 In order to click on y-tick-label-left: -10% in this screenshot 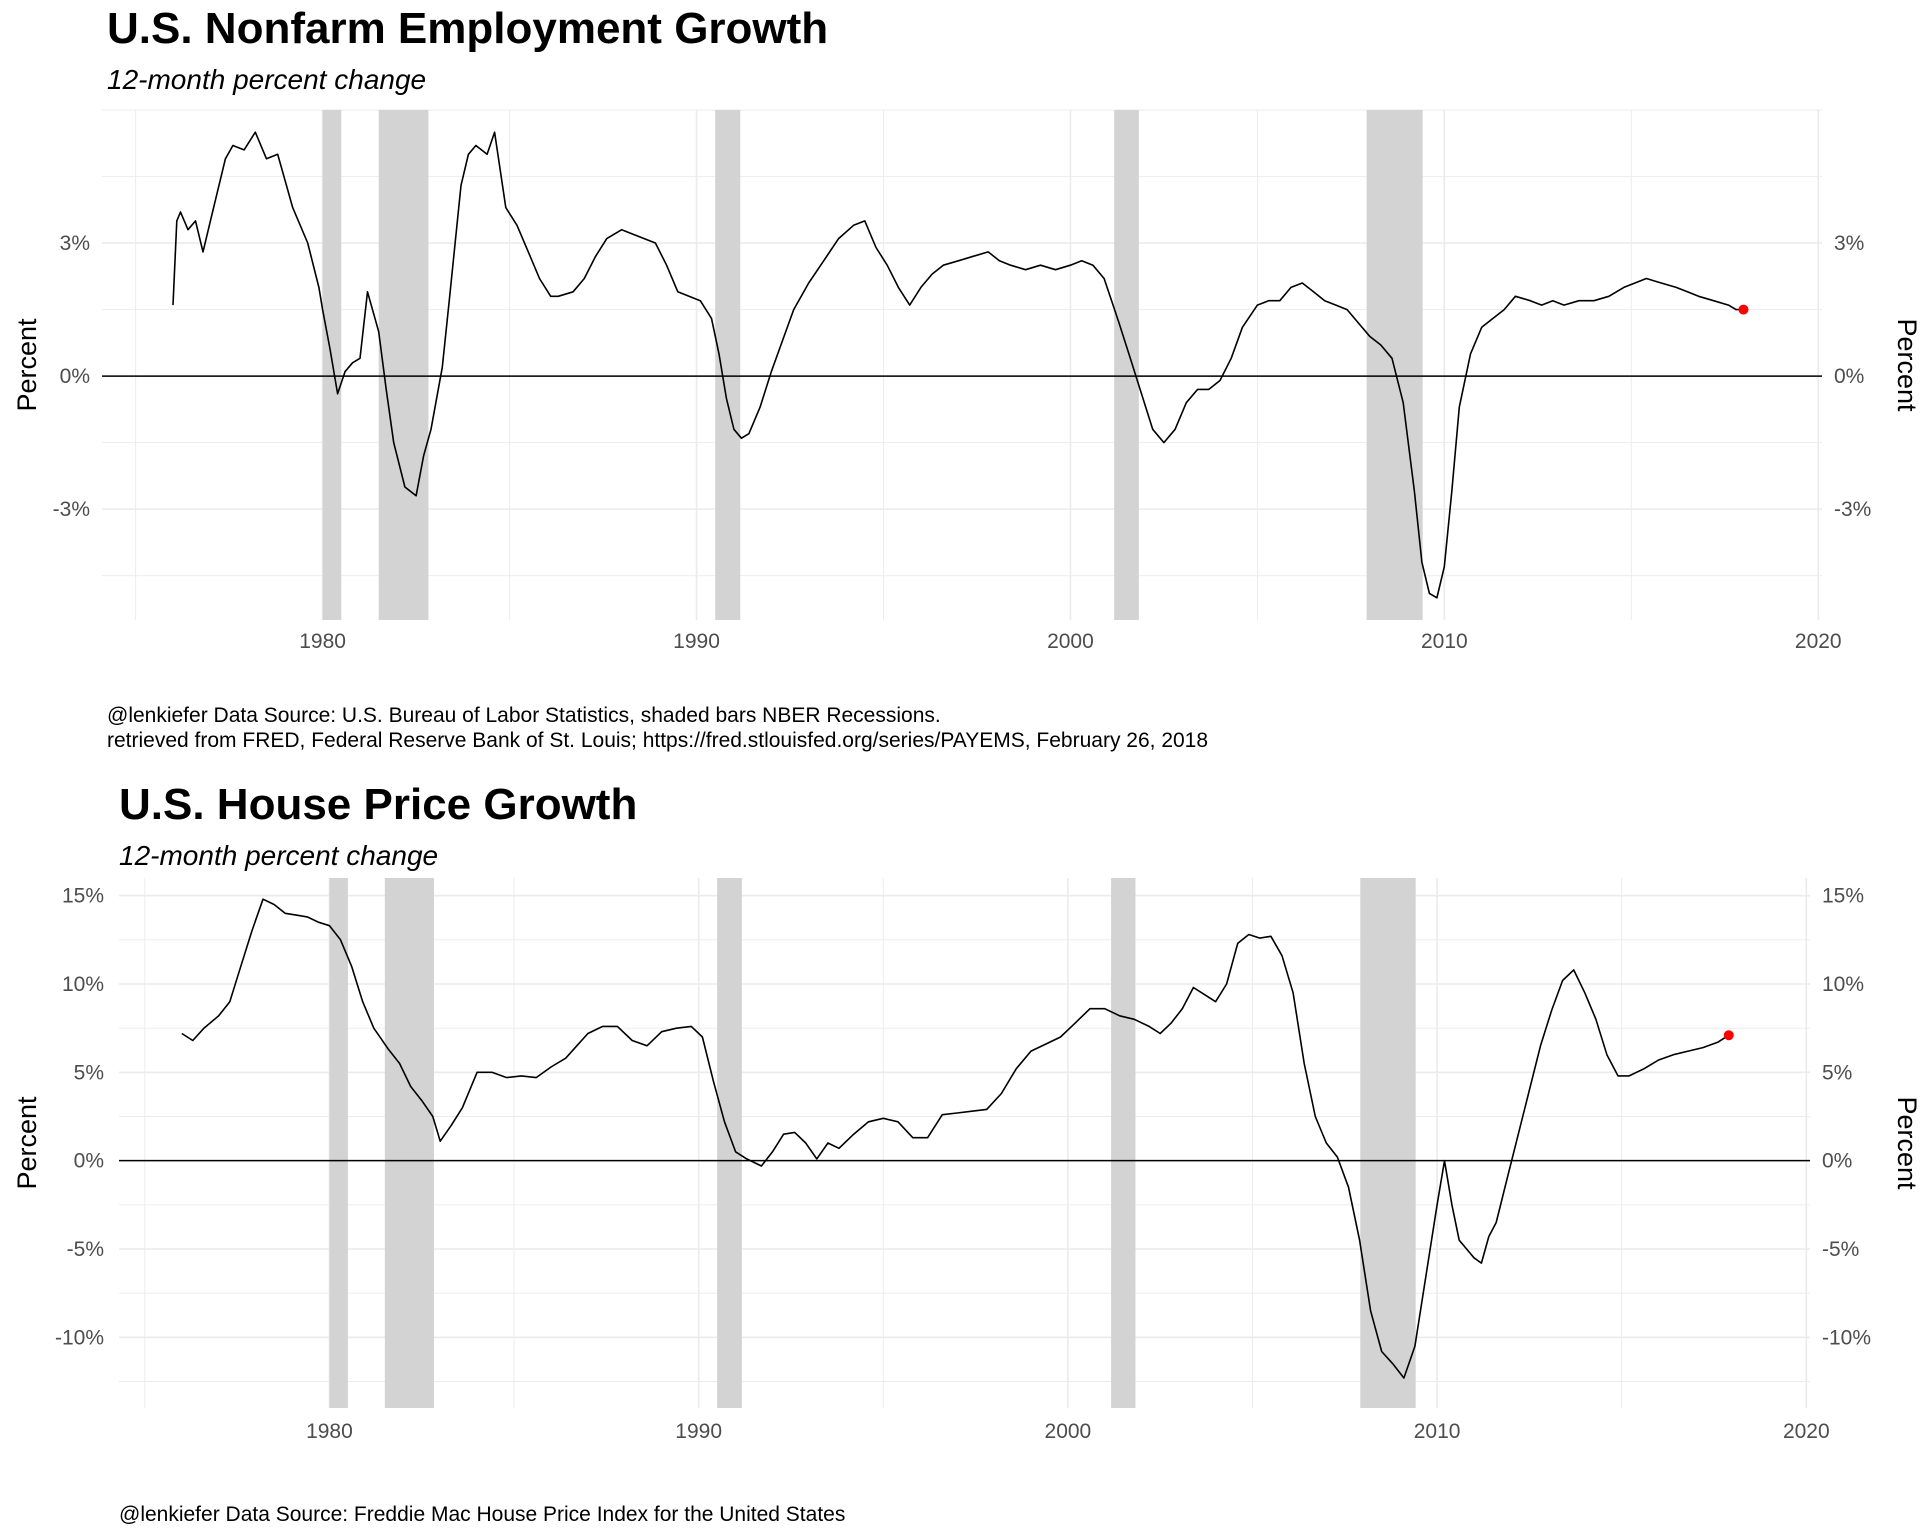, I will do `click(79, 1337)`.